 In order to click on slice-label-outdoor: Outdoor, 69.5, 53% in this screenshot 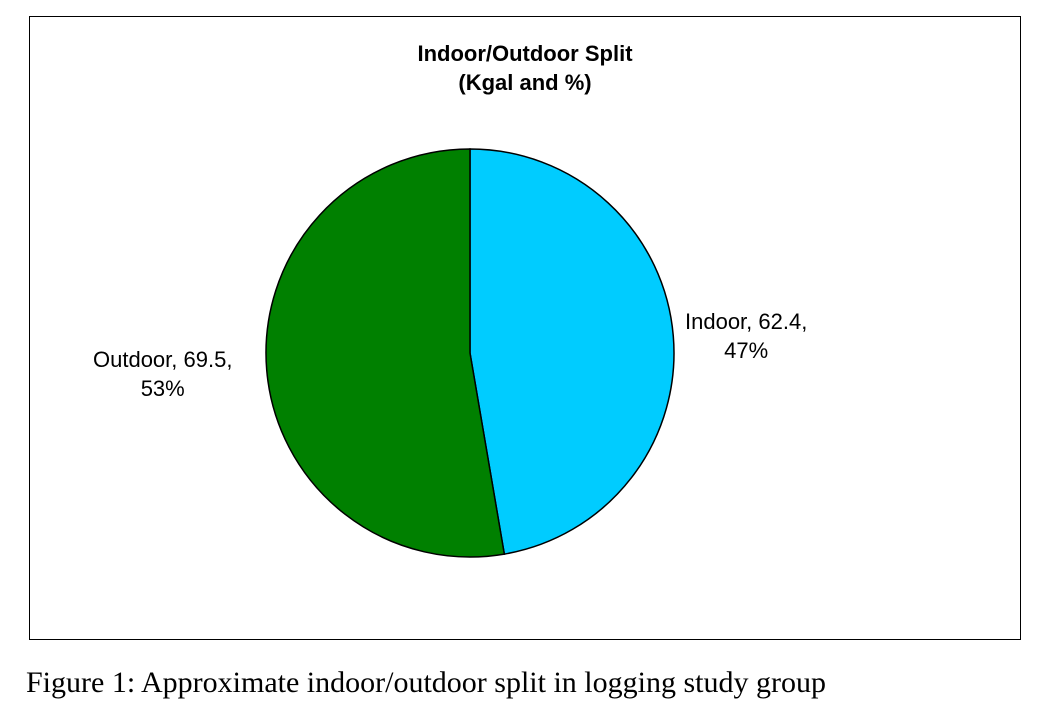, I will do `click(162, 374)`.